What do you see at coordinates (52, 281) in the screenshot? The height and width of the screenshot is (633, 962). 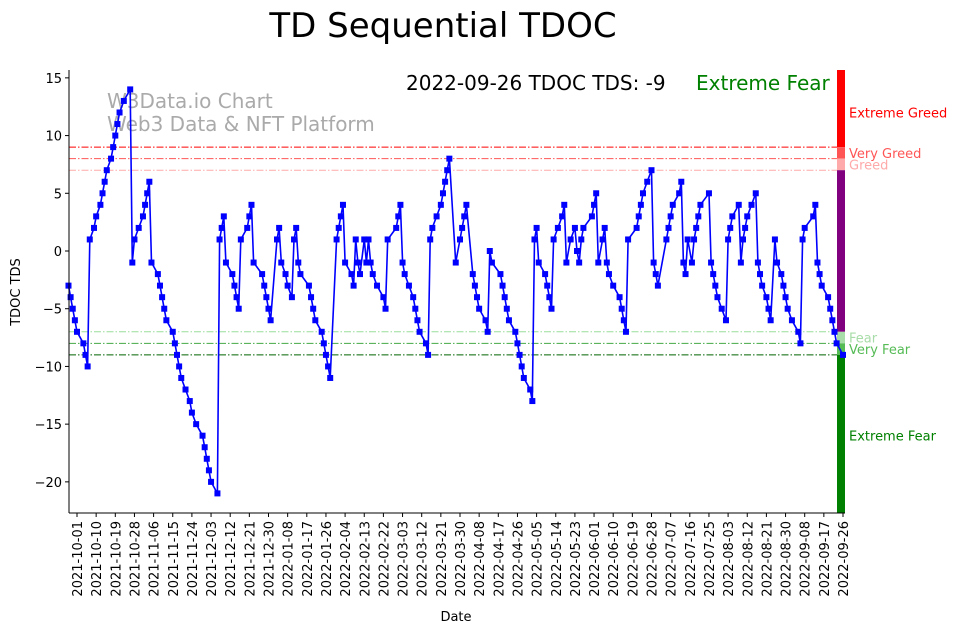 I see `y-ticks: 15 10 5 0 −5 −10 −15 −20` at bounding box center [52, 281].